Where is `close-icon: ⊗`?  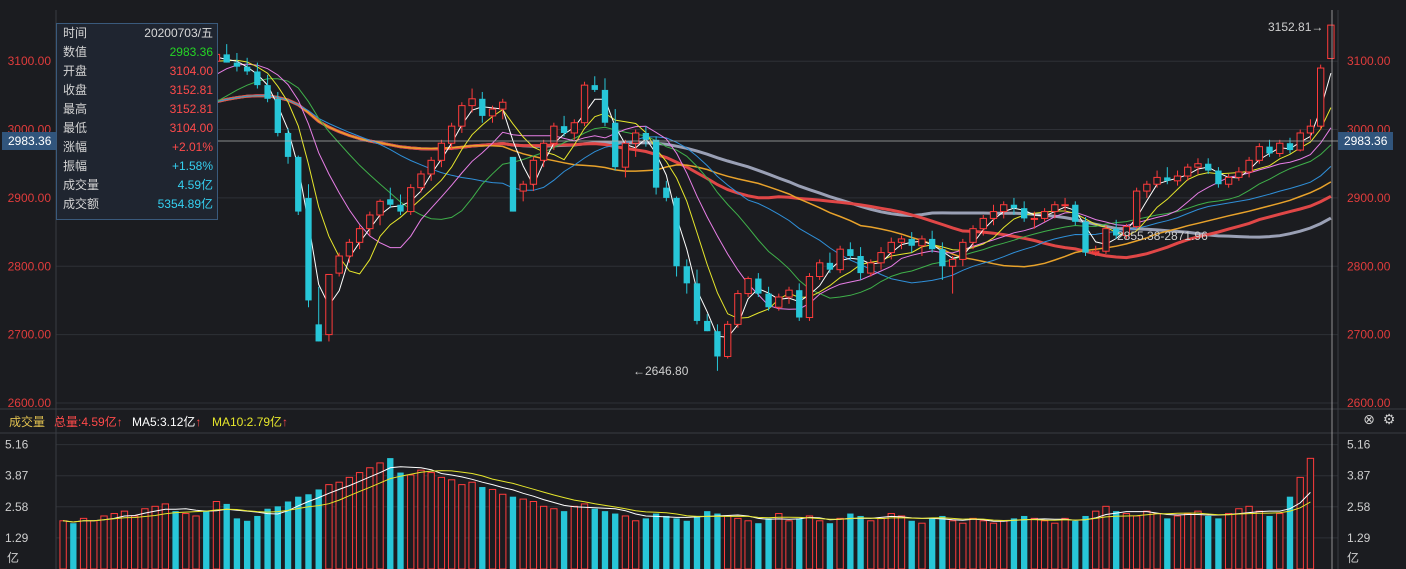 close-icon: ⊗ is located at coordinates (1369, 419).